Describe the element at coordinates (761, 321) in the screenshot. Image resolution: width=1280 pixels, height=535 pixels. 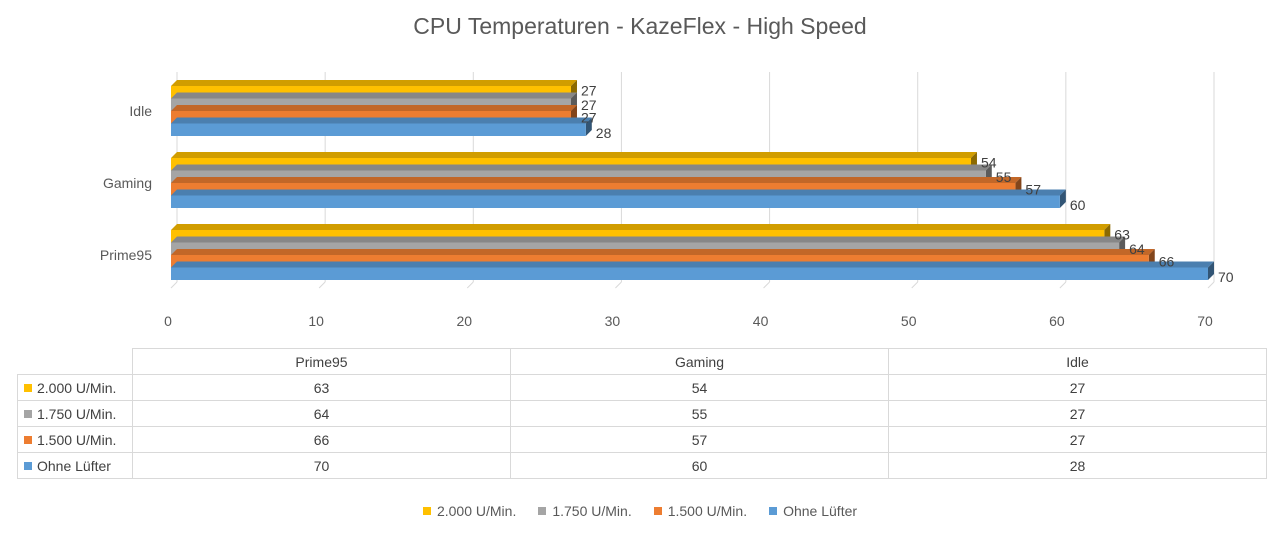
I see `x-tick-label: 40` at that location.